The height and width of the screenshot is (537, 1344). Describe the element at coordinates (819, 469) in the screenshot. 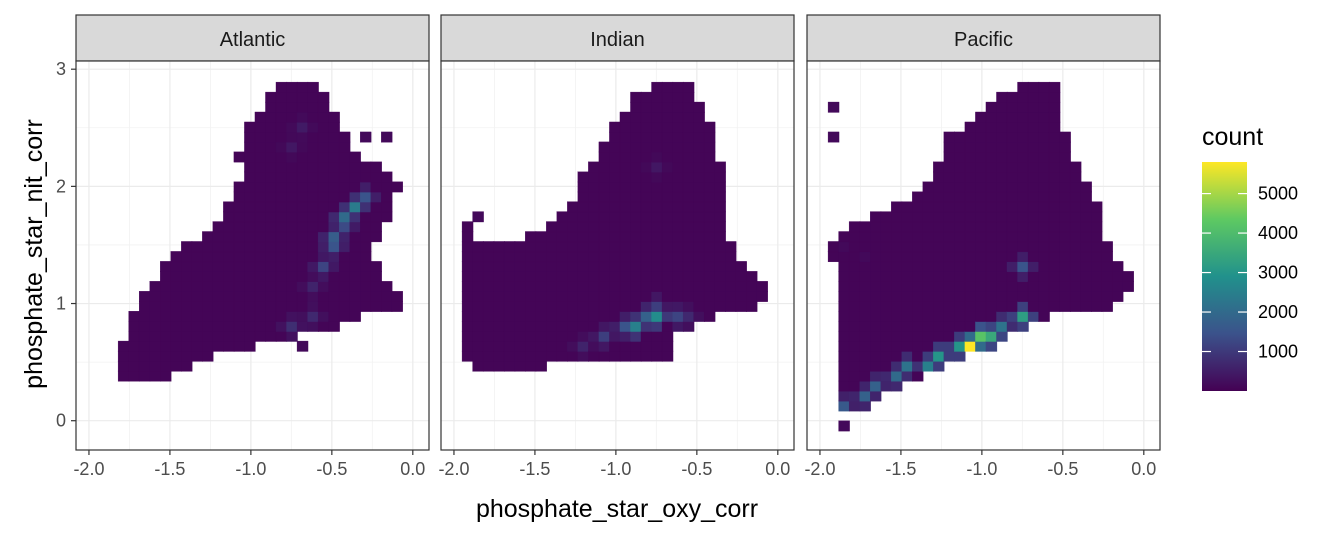

I see `x-tick-label: -2.0` at that location.